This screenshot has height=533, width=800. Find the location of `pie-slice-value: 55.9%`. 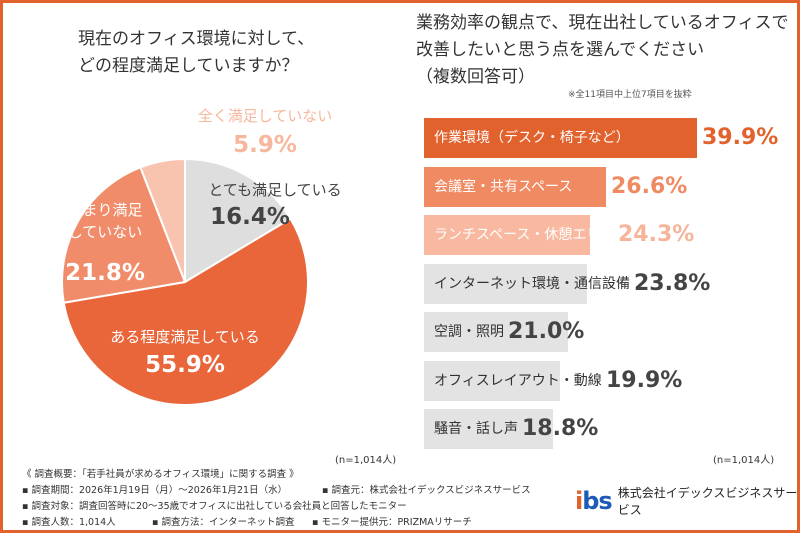

pie-slice-value: 55.9% is located at coordinates (185, 365).